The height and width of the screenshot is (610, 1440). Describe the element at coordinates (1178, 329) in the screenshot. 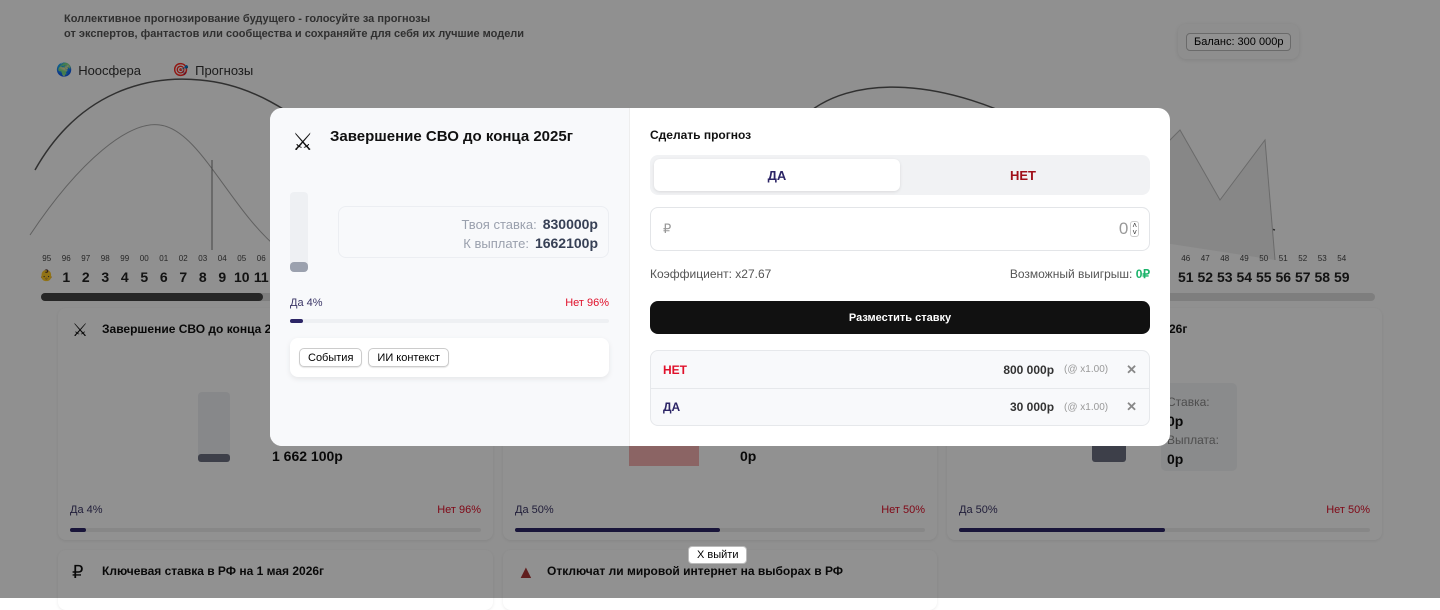

I see `card-title: 26г` at that location.